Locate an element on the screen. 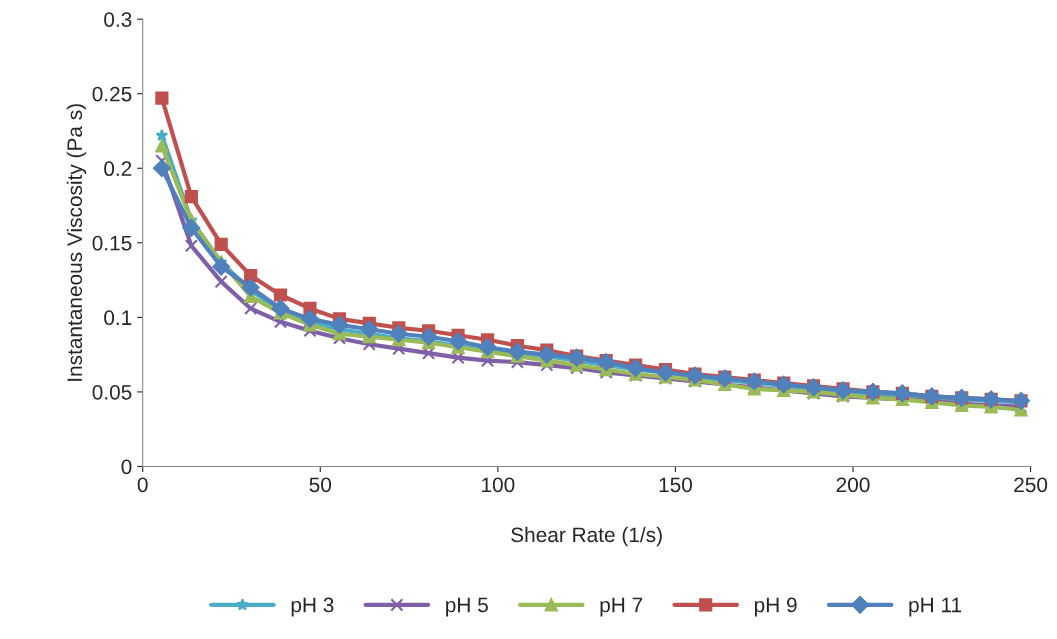 The height and width of the screenshot is (639, 1057). y-tick-label: 0.05 is located at coordinates (112, 392).